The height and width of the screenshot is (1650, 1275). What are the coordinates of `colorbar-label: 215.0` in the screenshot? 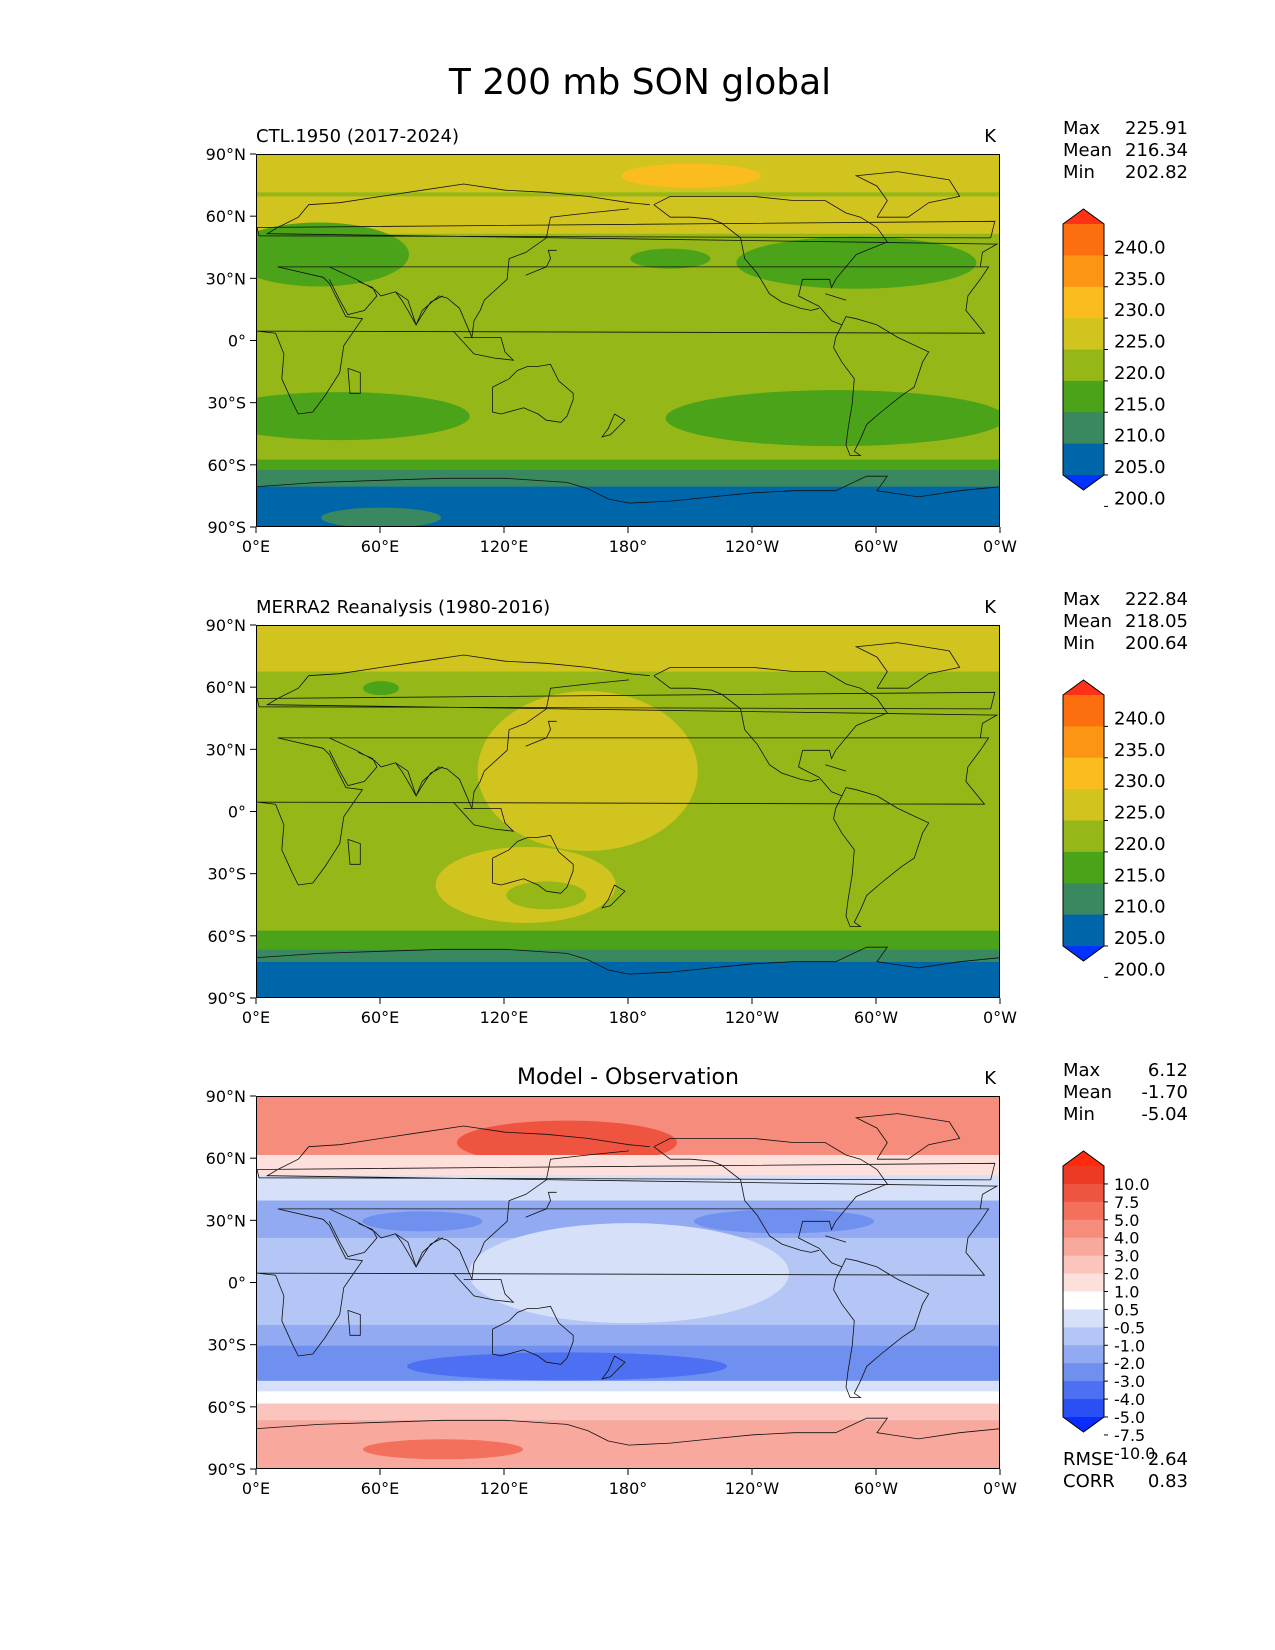 It's located at (1140, 875).